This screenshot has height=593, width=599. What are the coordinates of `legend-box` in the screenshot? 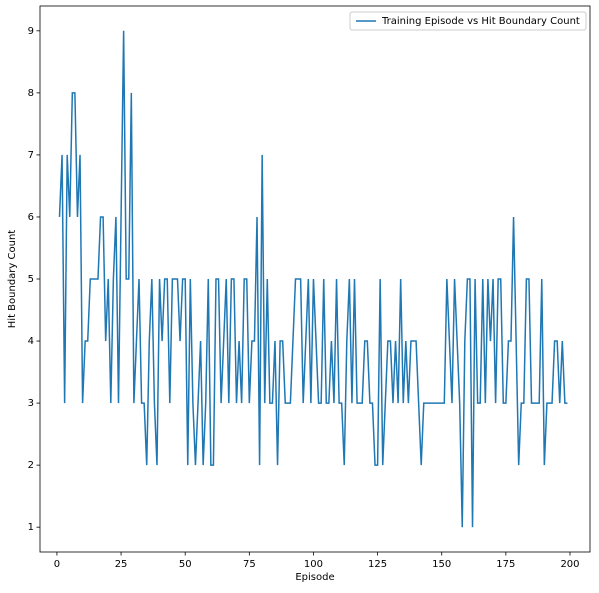 It's located at (468, 21).